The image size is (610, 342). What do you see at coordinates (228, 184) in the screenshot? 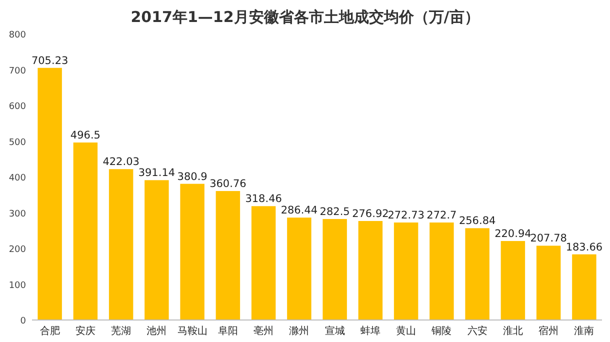
I see `data-label: 360.76` at bounding box center [228, 184].